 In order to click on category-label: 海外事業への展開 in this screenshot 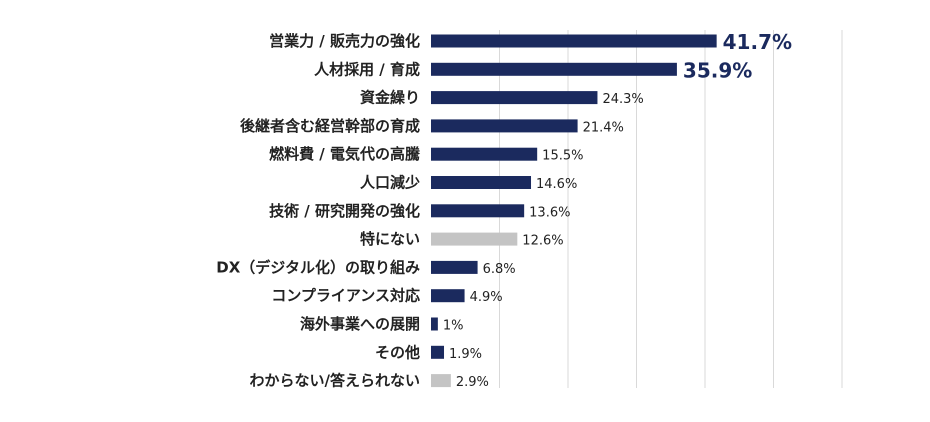, I will do `click(360, 324)`.